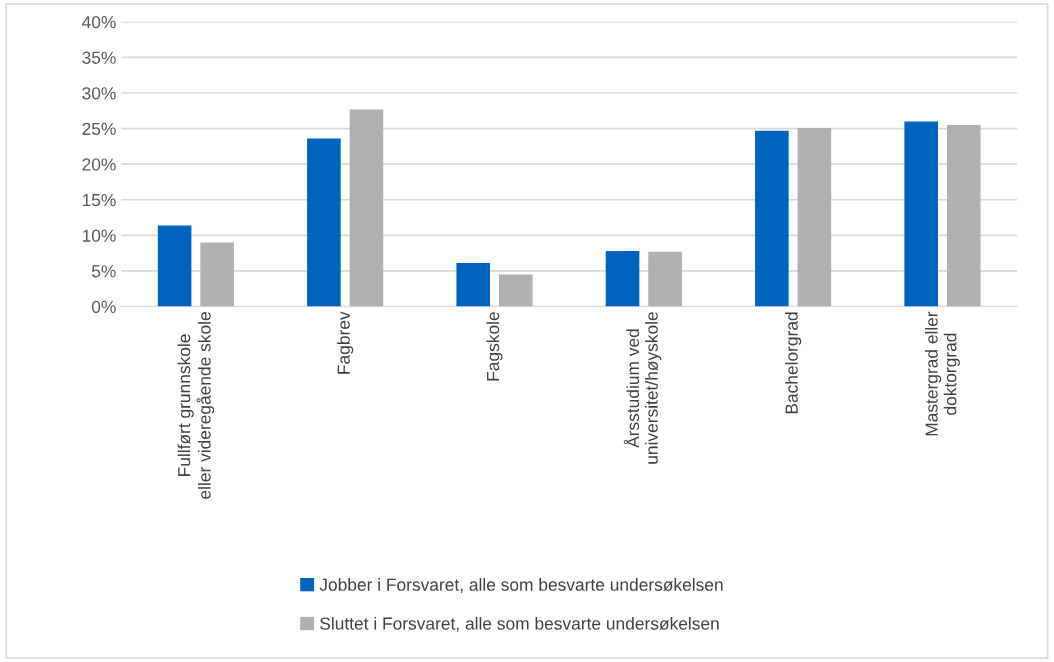  What do you see at coordinates (99, 164) in the screenshot?
I see `y-tick-label: 20%` at bounding box center [99, 164].